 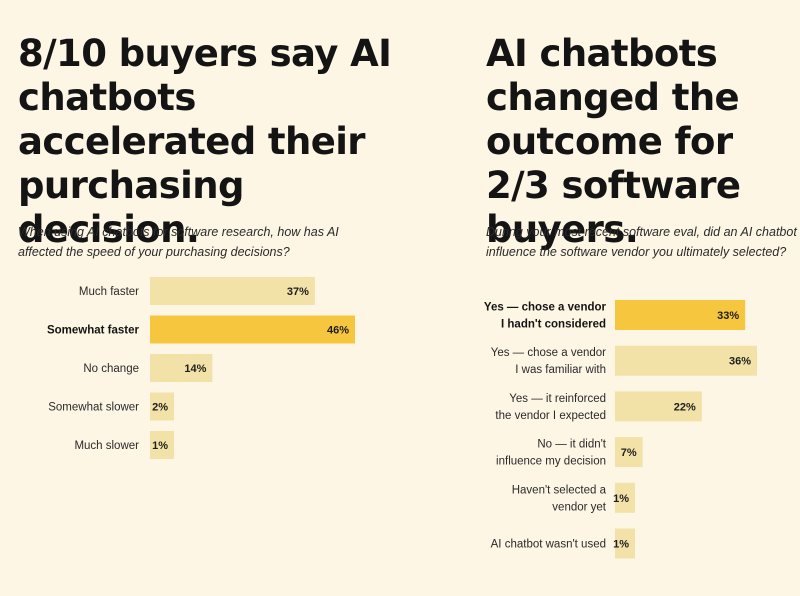 What do you see at coordinates (109, 292) in the screenshot?
I see `category-label-0: Much faster` at bounding box center [109, 292].